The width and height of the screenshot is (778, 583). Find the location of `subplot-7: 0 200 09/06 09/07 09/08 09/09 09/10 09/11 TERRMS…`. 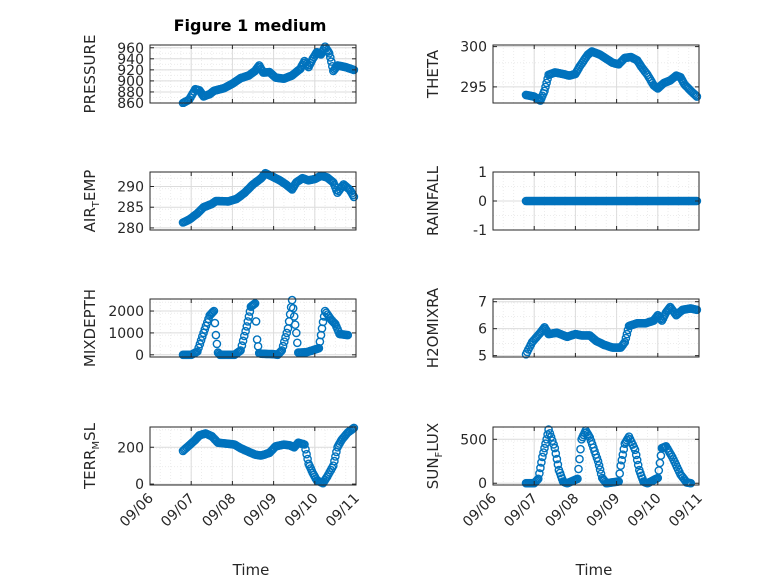

subplot-7: 0 200 09/06 09/07 09/08 09/09 09/10 09/11 TERRMS… is located at coordinates (222, 476).